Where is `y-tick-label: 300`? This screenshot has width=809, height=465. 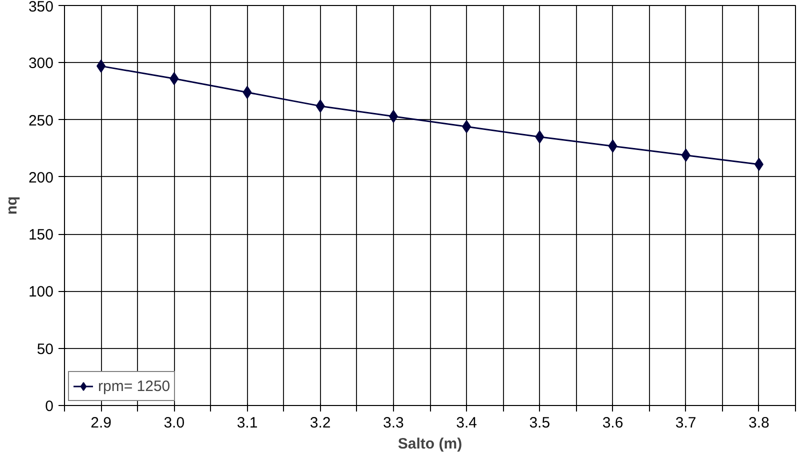 y-tick-label: 300 is located at coordinates (41, 63).